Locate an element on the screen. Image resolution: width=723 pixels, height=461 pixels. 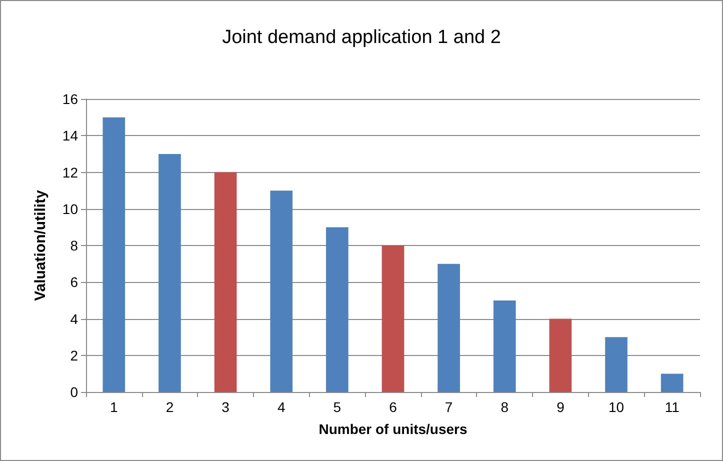
x-tick-label: 1 is located at coordinates (114, 407).